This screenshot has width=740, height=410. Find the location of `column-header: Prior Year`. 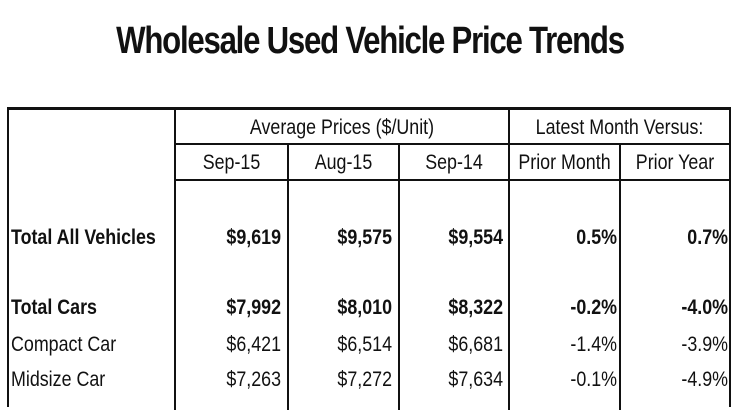

column-header: Prior Year is located at coordinates (675, 162).